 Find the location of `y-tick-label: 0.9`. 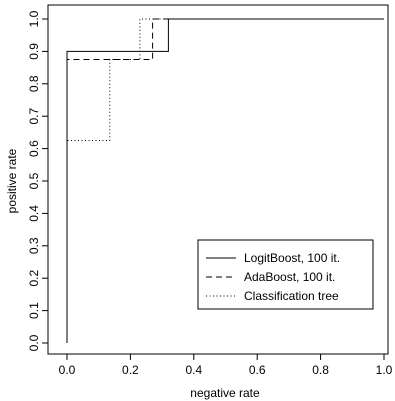

y-tick-label: 0.9 is located at coordinates (34, 51).